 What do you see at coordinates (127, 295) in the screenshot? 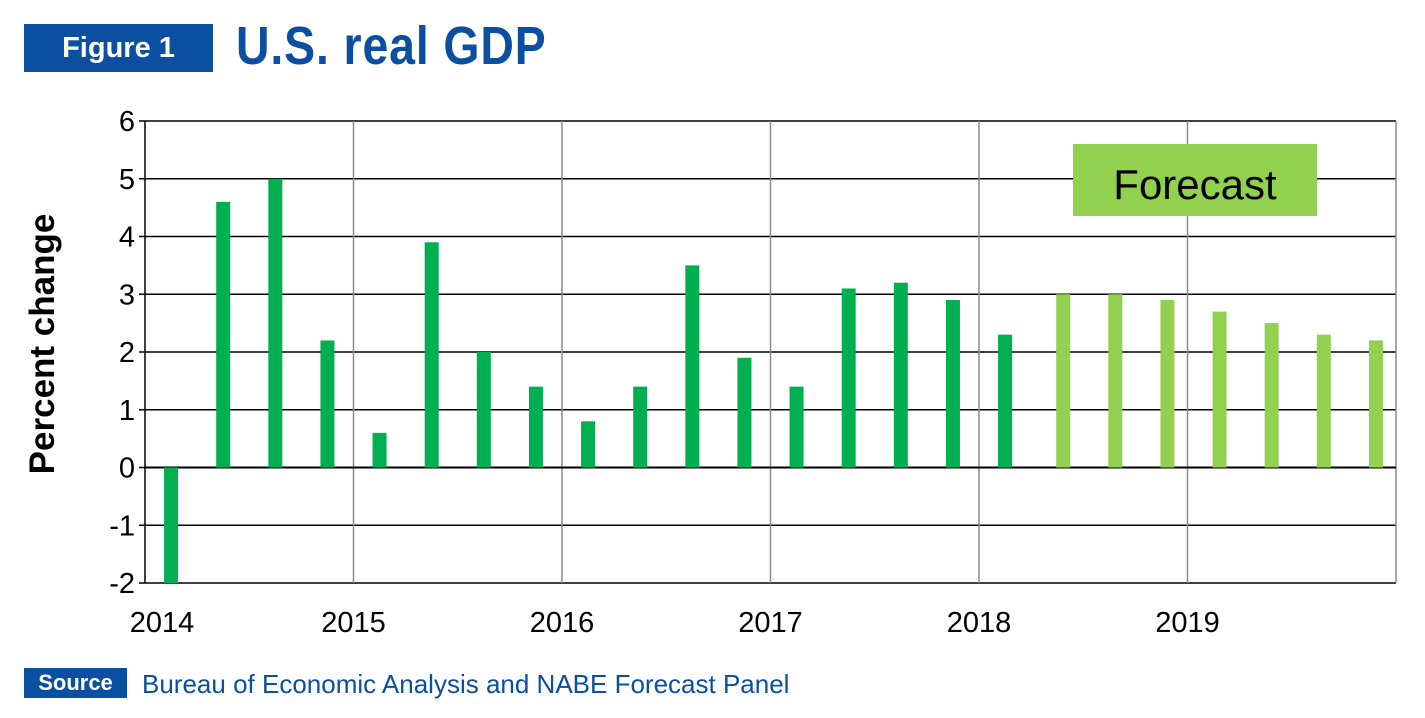
I see `y-tick-label: 3` at bounding box center [127, 295].